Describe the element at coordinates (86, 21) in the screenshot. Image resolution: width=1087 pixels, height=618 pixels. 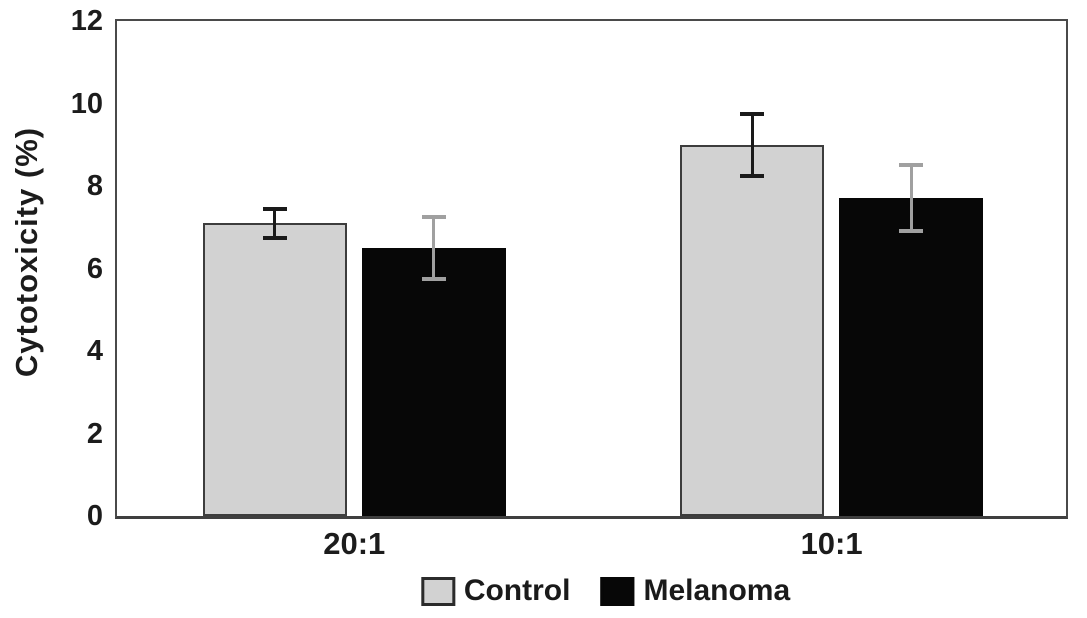
I see `y-tick-label-12: 12` at that location.